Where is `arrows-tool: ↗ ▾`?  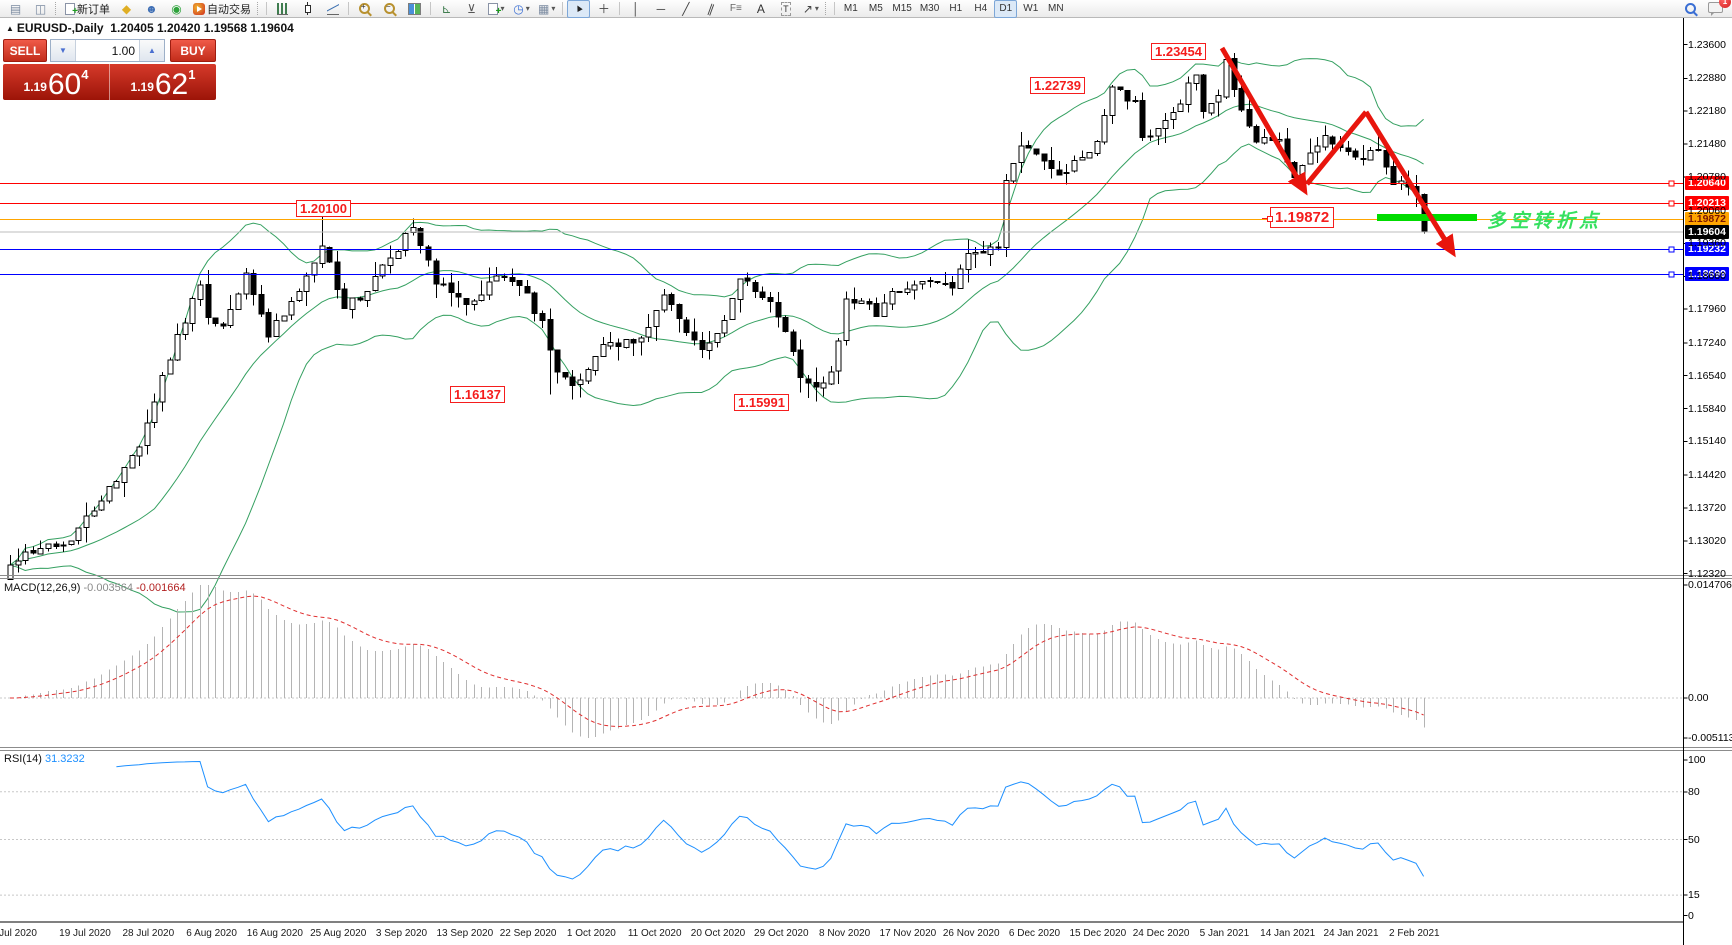 arrows-tool: ↗ ▾ is located at coordinates (810, 8).